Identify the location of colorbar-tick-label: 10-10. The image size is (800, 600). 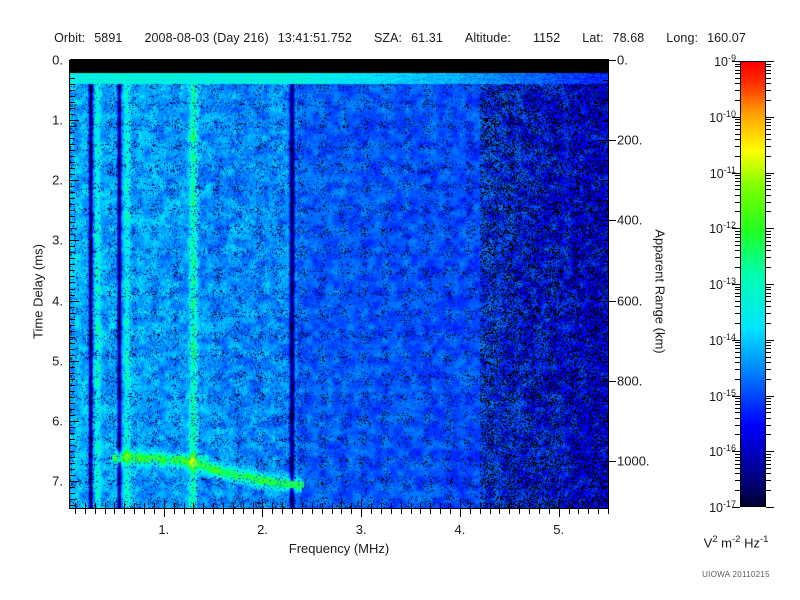
(722, 117).